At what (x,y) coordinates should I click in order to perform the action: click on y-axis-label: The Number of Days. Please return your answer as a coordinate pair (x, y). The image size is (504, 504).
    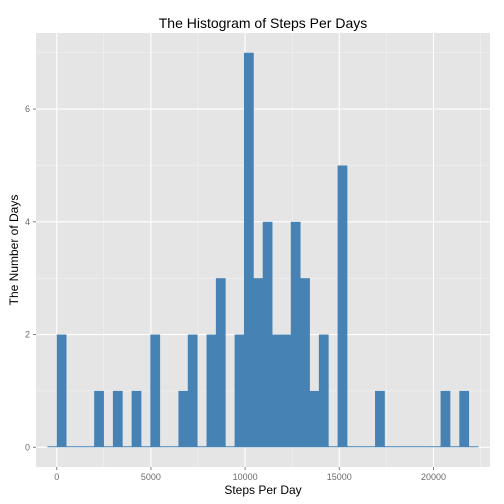
    Looking at the image, I should click on (14, 250).